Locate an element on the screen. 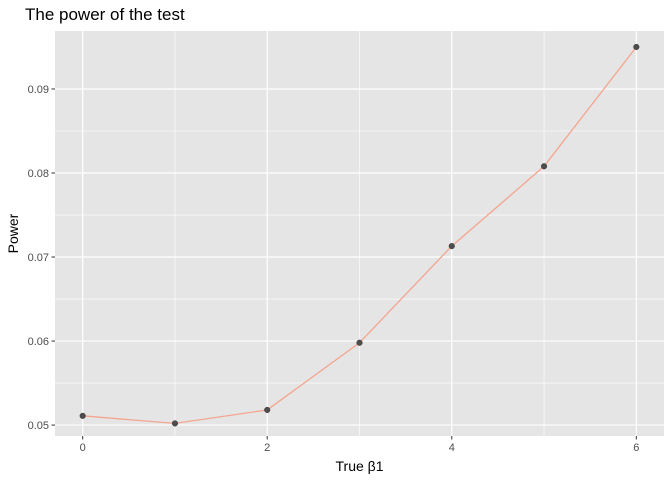 The image size is (672, 480). x-axis-title: True β1 is located at coordinates (360, 466).